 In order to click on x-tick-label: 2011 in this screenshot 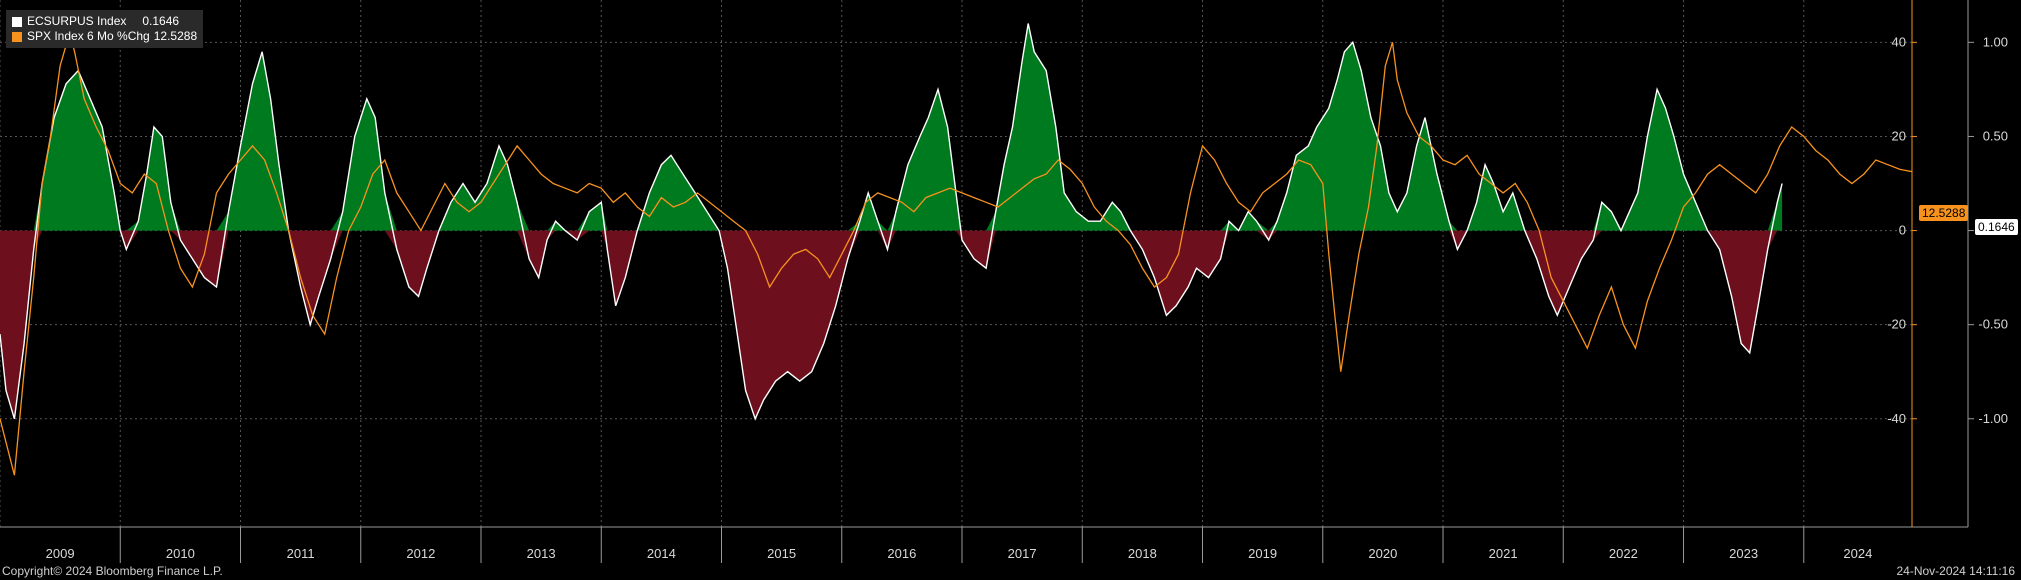, I will do `click(301, 553)`.